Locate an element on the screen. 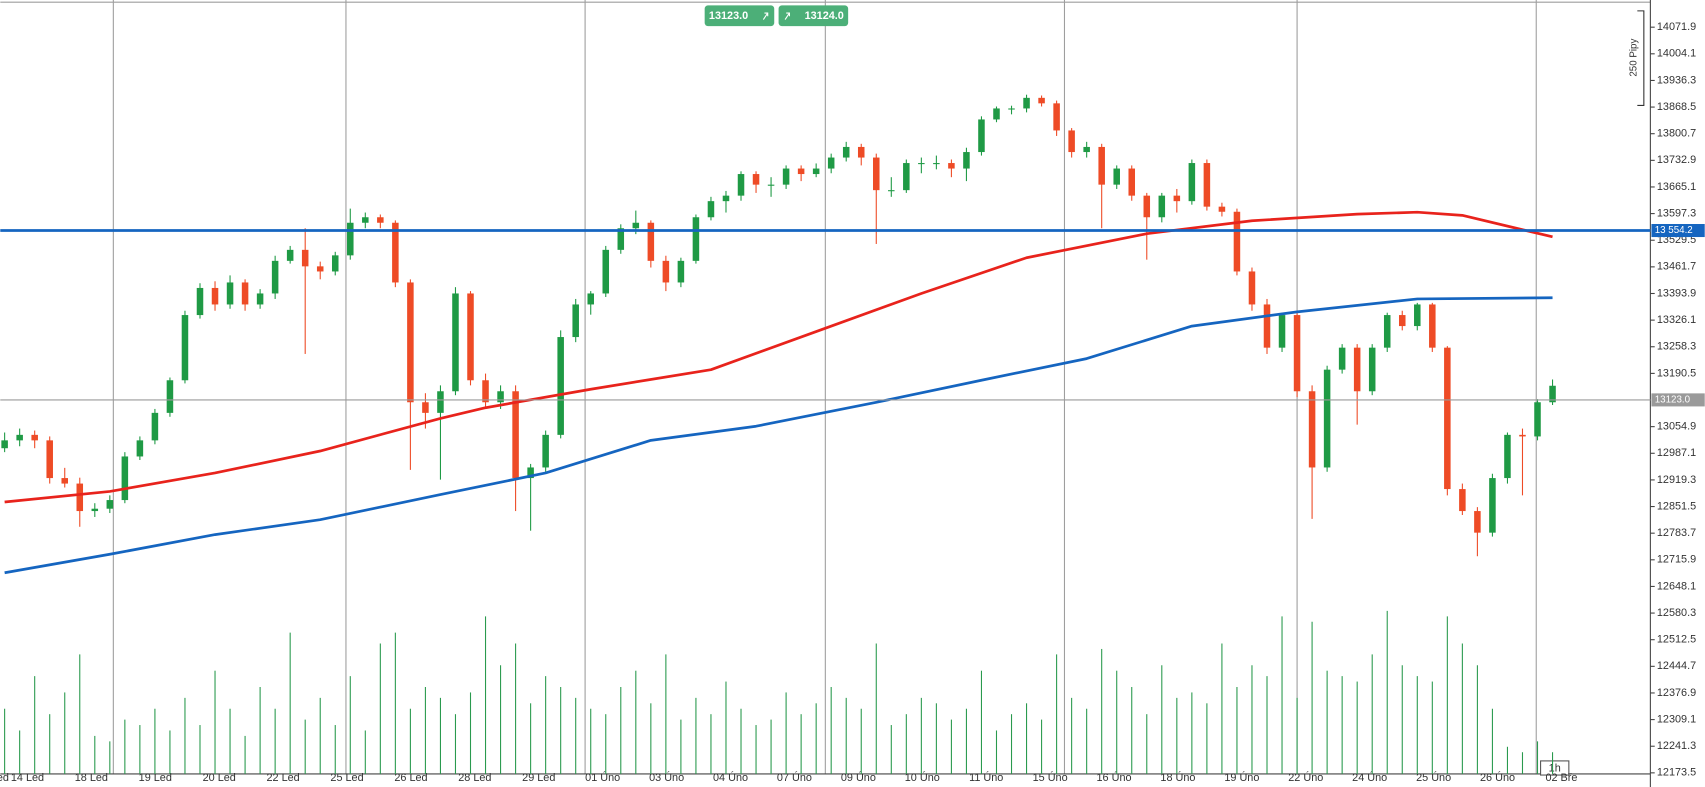 This screenshot has width=1705, height=787. buy-button is located at coordinates (813, 16).